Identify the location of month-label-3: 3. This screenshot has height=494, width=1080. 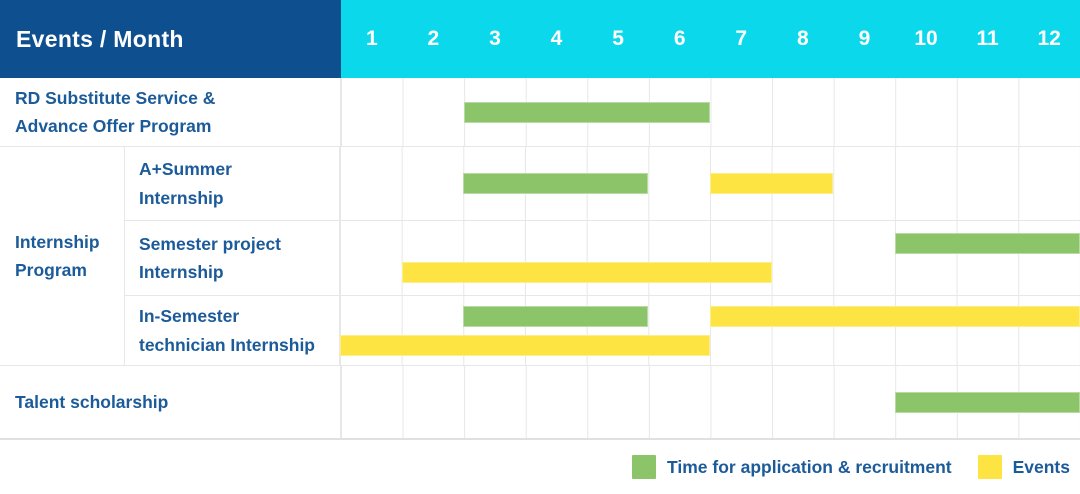
(495, 38).